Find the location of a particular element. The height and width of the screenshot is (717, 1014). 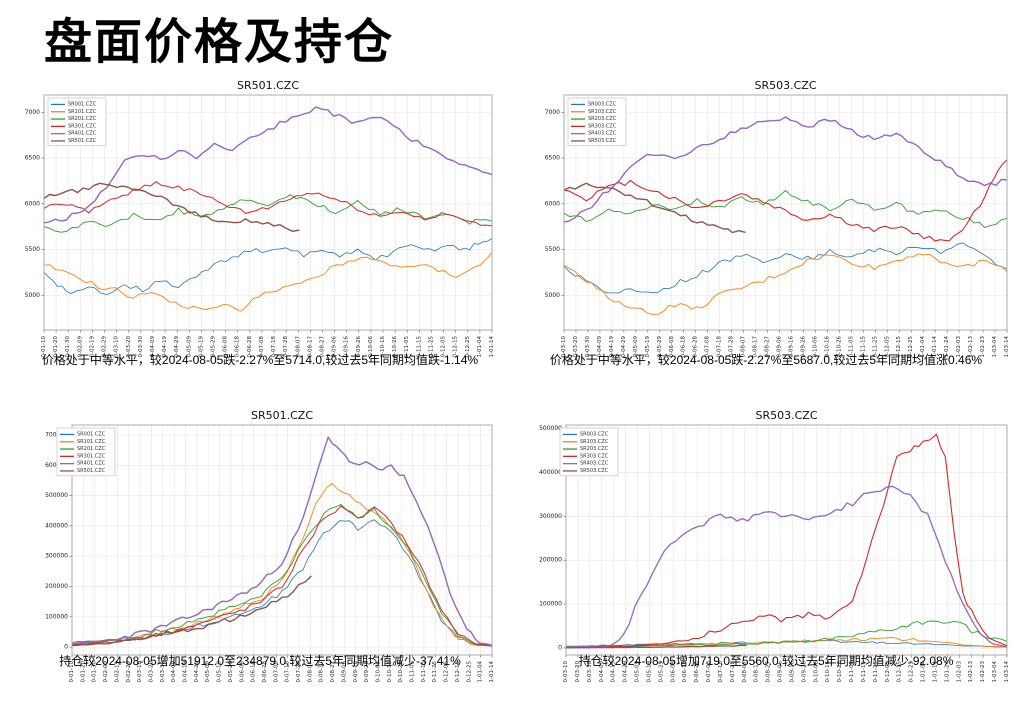

legend-label-SR301.CZC: SR301.CZC is located at coordinates (91, 456).